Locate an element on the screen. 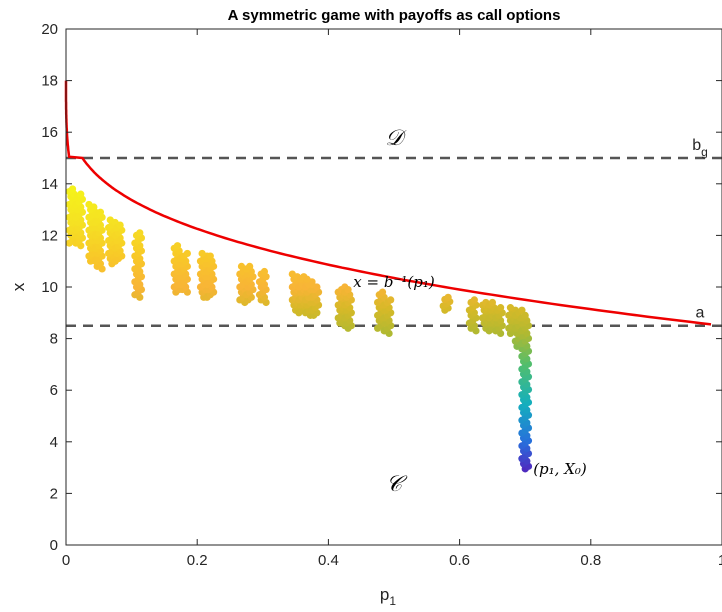 The image size is (722, 612). x-tick-label: 0.4 is located at coordinates (328, 560).